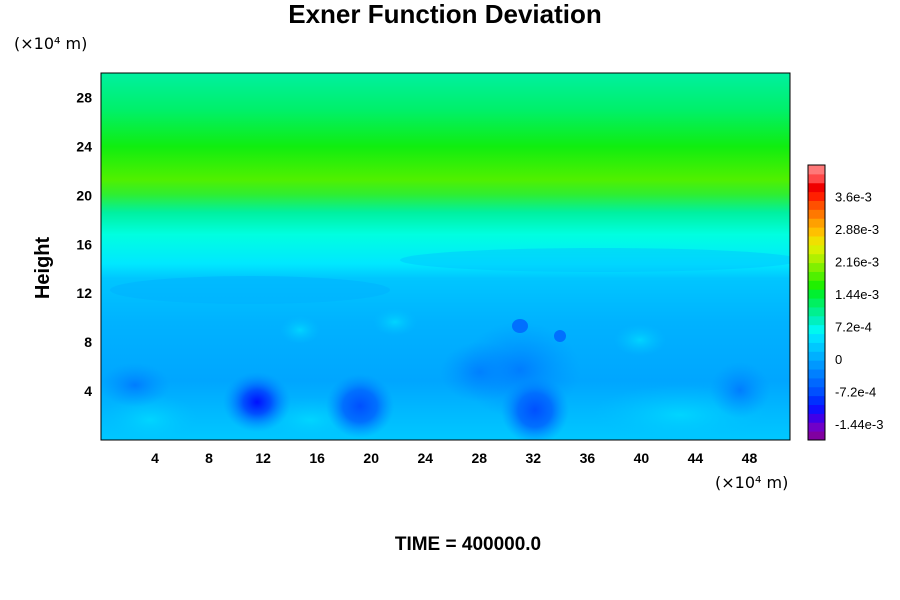 Image resolution: width=900 pixels, height=600 pixels. I want to click on colorbar, so click(816, 302).